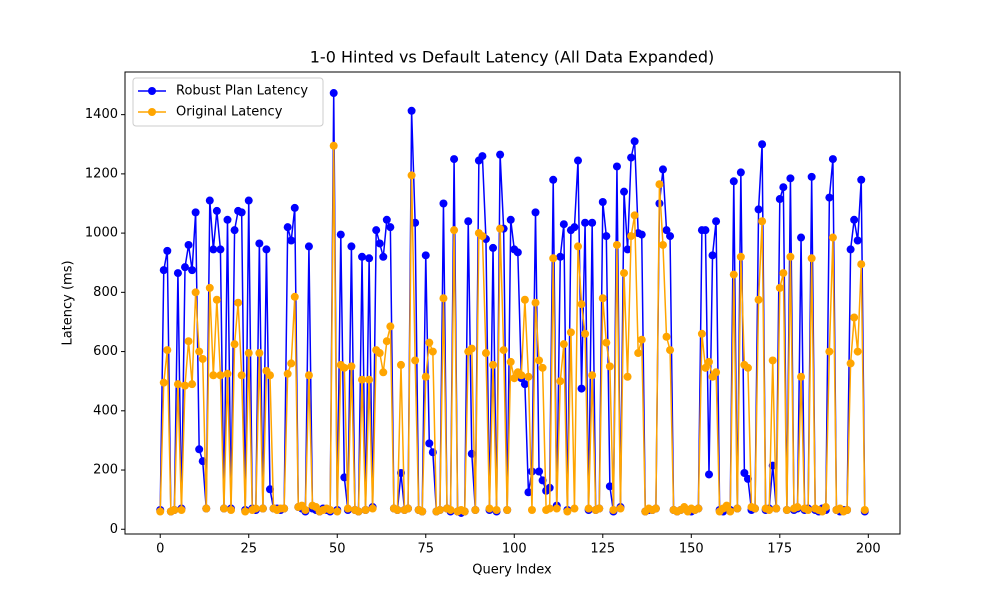 The image size is (1000, 600). Describe the element at coordinates (779, 549) in the screenshot. I see `x-tick-label: 175` at that location.